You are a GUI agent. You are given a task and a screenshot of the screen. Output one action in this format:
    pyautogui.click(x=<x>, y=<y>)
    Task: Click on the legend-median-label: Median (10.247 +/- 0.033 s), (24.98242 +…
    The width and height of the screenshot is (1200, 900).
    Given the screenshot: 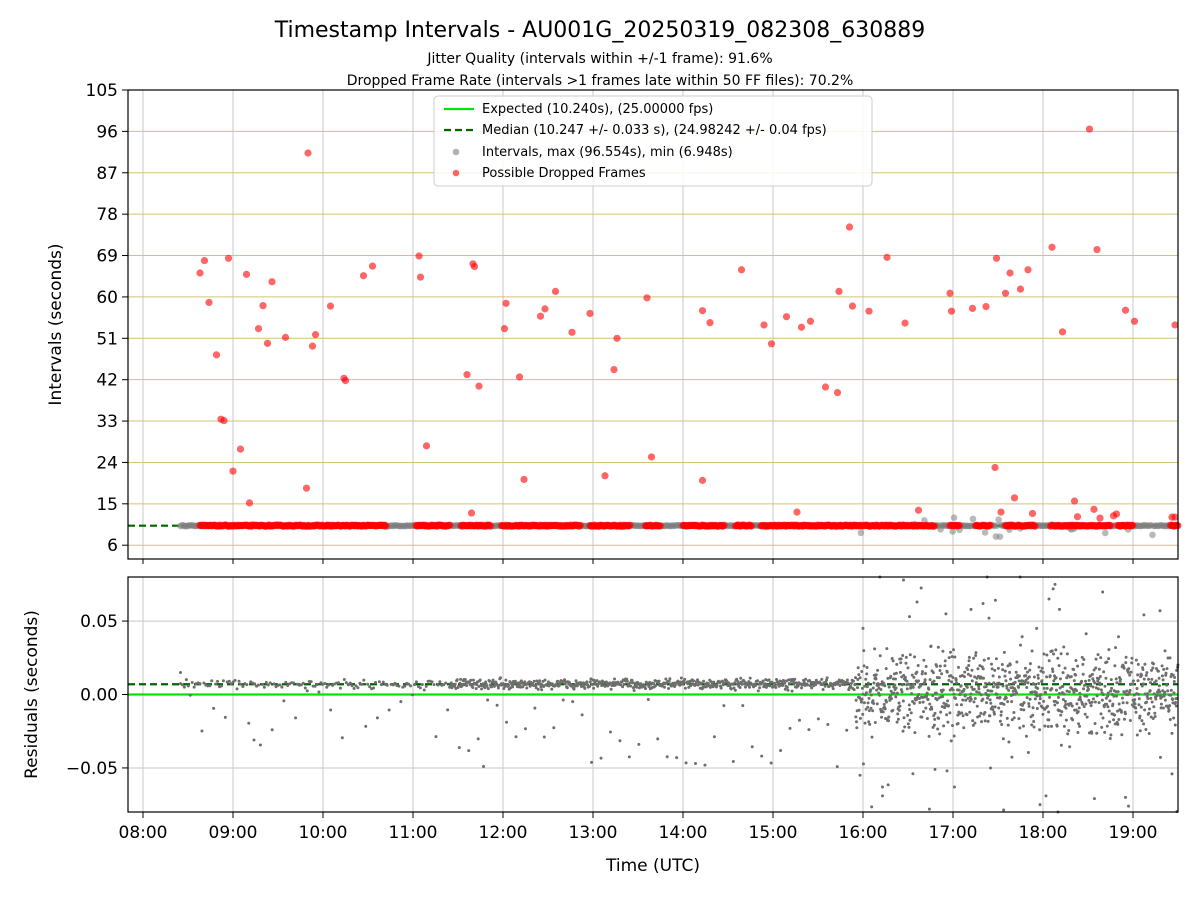 What is the action you would take?
    pyautogui.click(x=654, y=130)
    